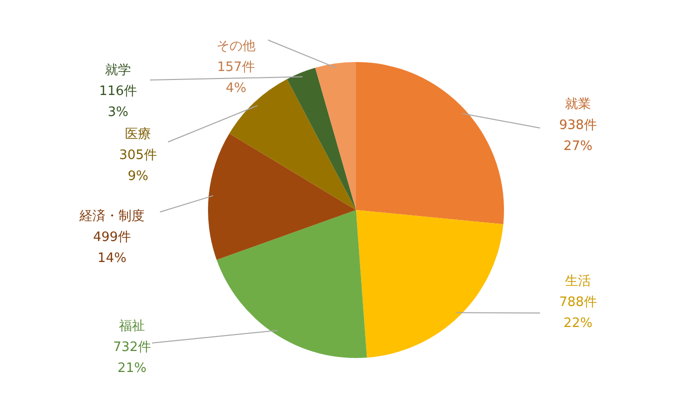 The image size is (690, 412). What do you see at coordinates (578, 136) in the screenshot?
I see `data-label: 938件 27%` at bounding box center [578, 136].